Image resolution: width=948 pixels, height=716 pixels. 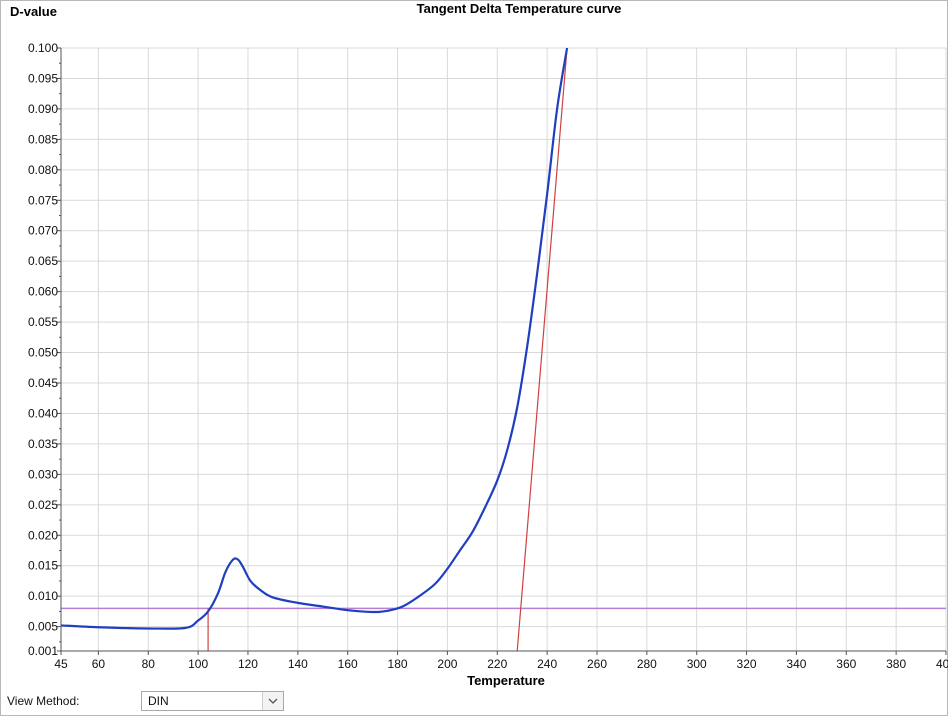 I want to click on y-tick-label: 0.035, so click(x=43, y=444).